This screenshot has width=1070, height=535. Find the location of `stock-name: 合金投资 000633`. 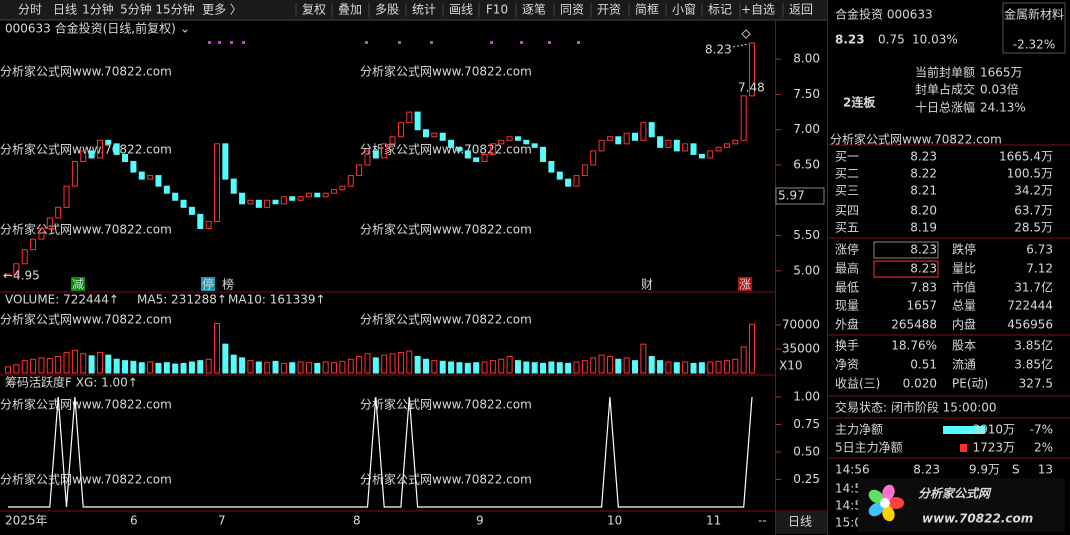

stock-name: 合金投资 000633 is located at coordinates (884, 14).